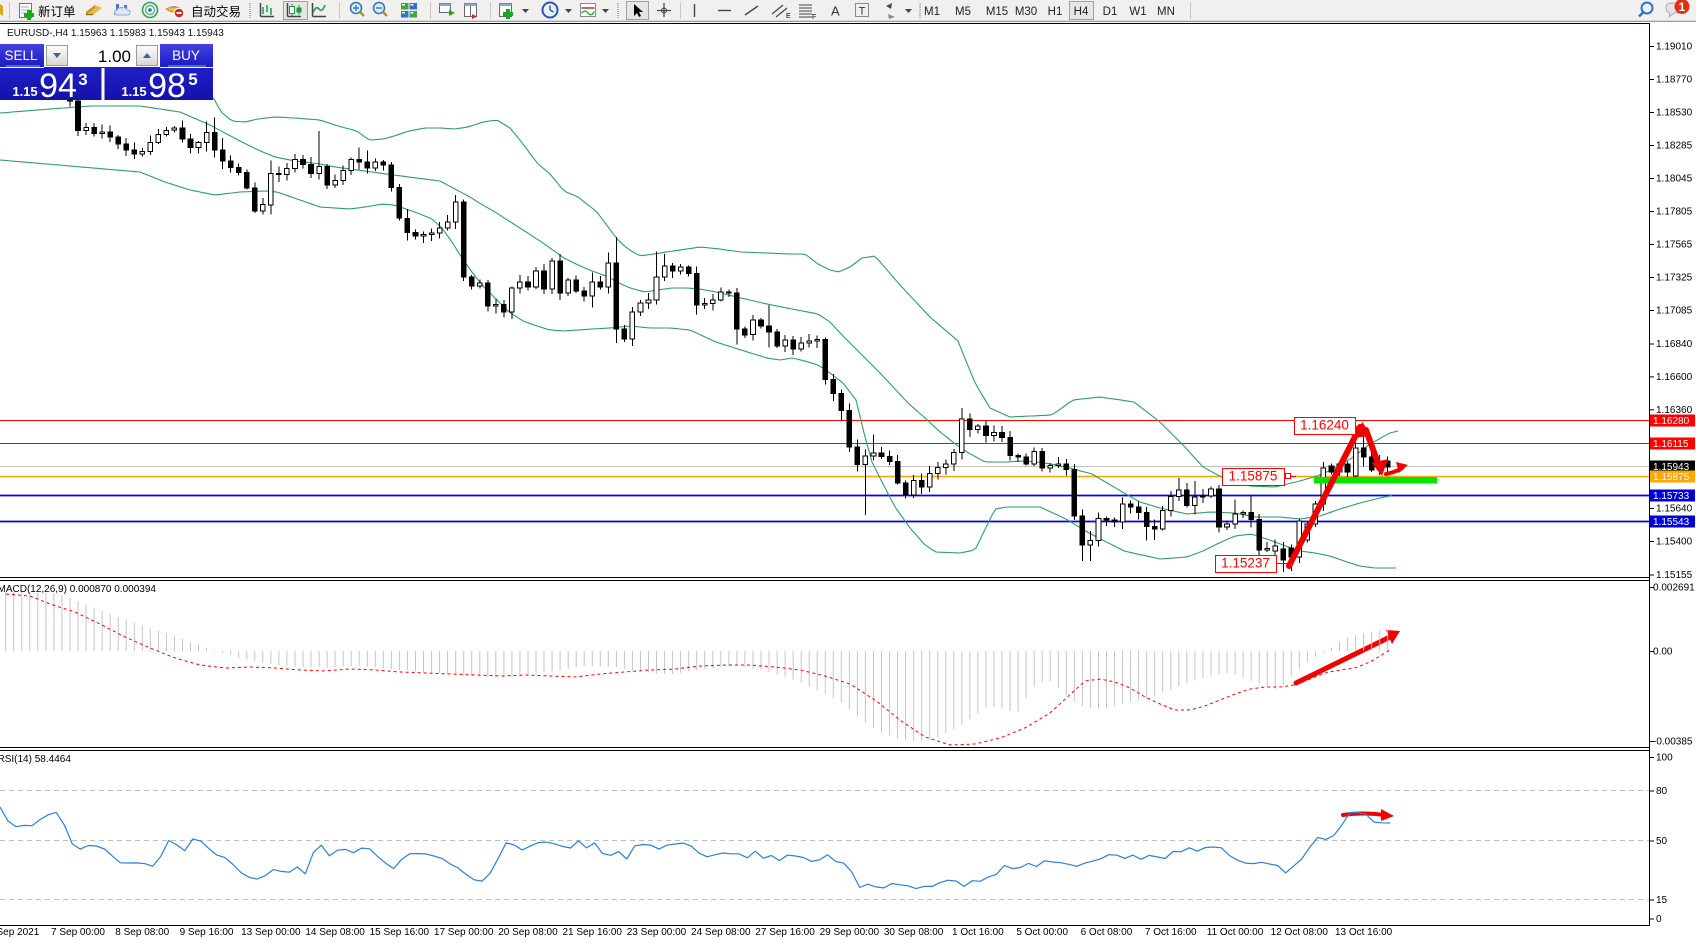 Image resolution: width=1696 pixels, height=942 pixels. What do you see at coordinates (1662, 900) in the screenshot?
I see `svg-text: 15` at bounding box center [1662, 900].